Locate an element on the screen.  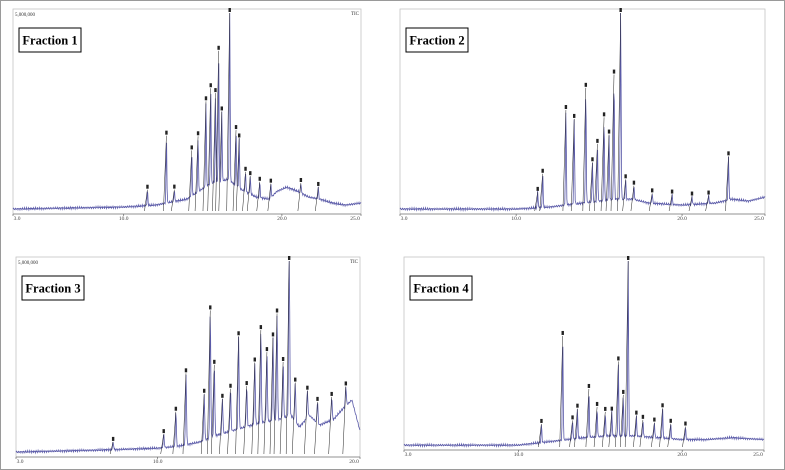
panel-4-label: Fraction 4 is located at coordinates (441, 289).